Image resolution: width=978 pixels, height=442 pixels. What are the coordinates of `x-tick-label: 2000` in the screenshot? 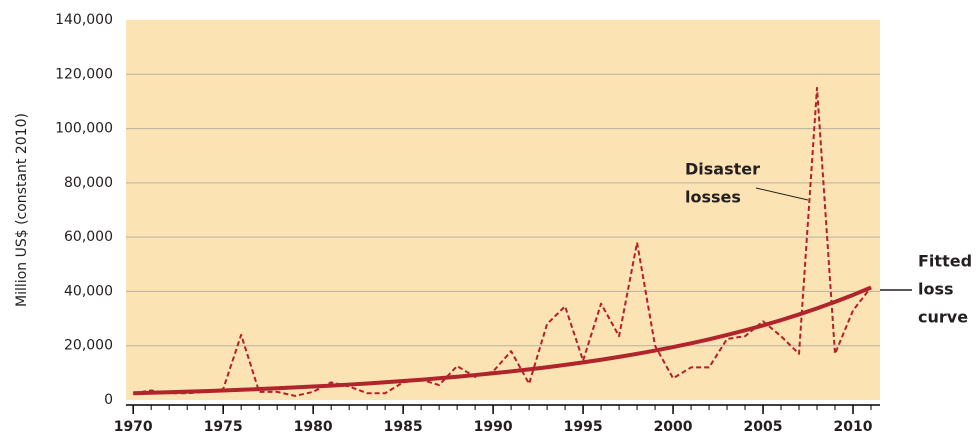 It's located at (673, 427).